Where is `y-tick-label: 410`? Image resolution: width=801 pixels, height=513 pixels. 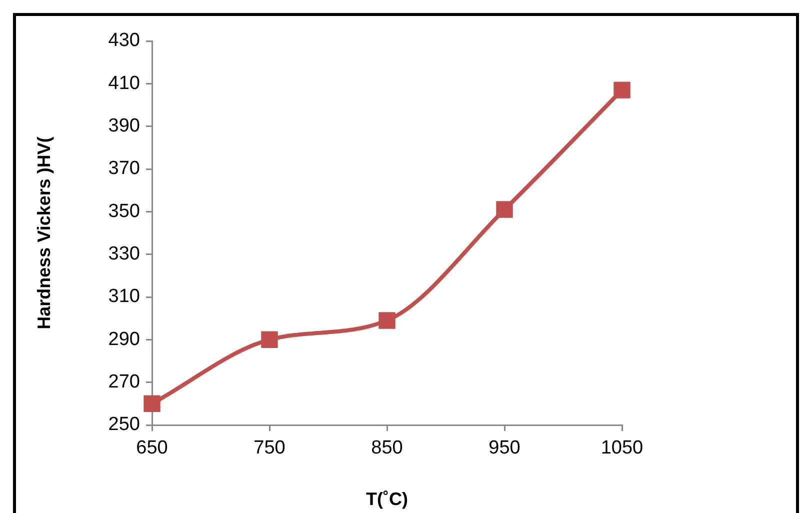
y-tick-label: 410 is located at coordinates (124, 83).